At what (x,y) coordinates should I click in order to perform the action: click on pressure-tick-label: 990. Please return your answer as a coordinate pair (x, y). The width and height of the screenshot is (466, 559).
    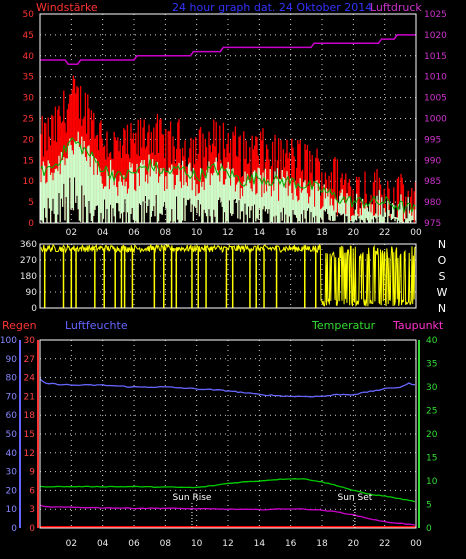
    Looking at the image, I should click on (432, 161).